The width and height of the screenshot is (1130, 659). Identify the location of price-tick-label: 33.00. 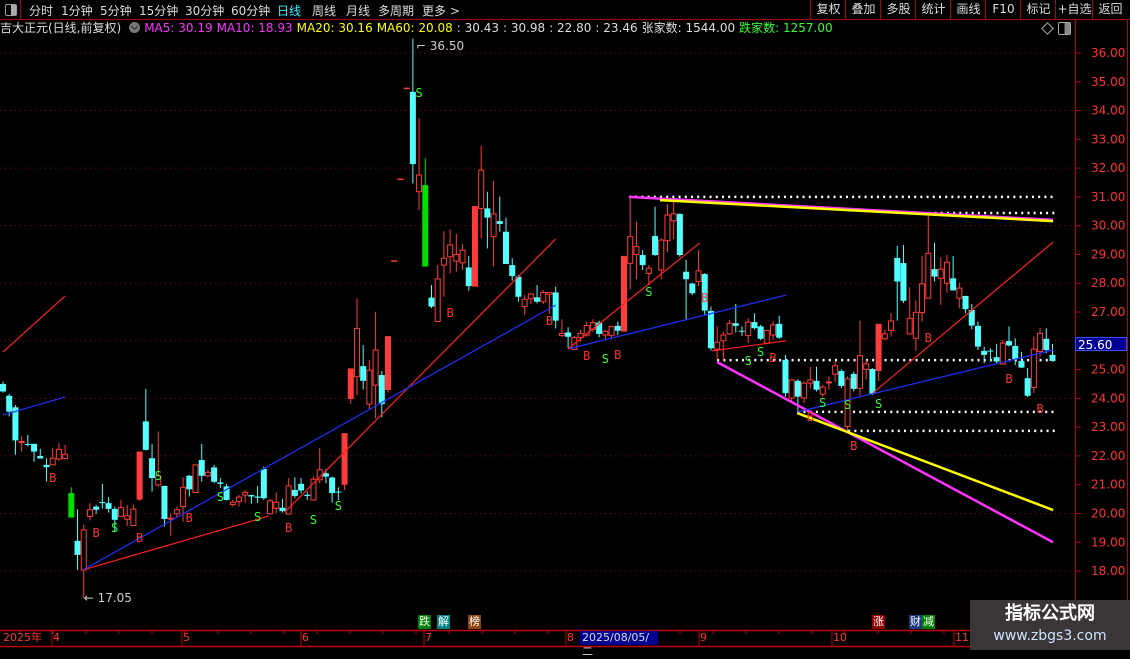
(1108, 139).